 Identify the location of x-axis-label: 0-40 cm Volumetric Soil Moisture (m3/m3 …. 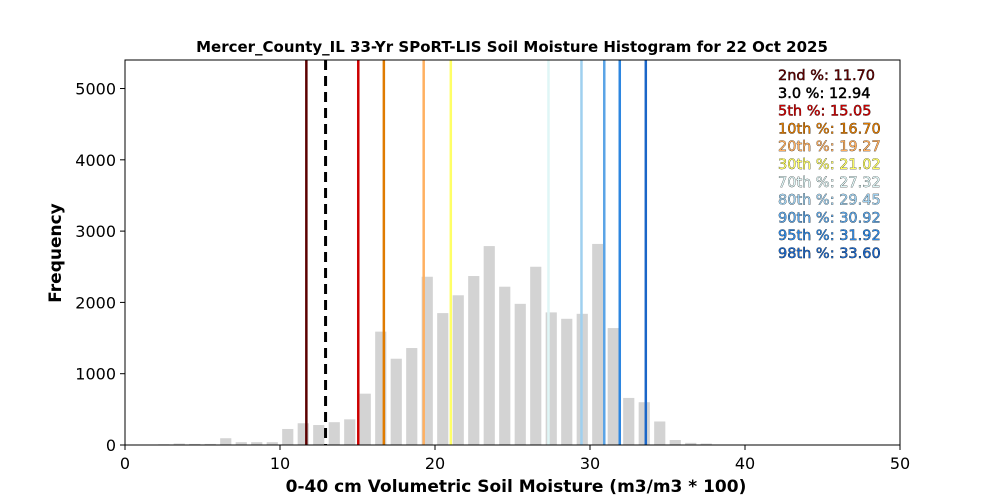
(516, 487).